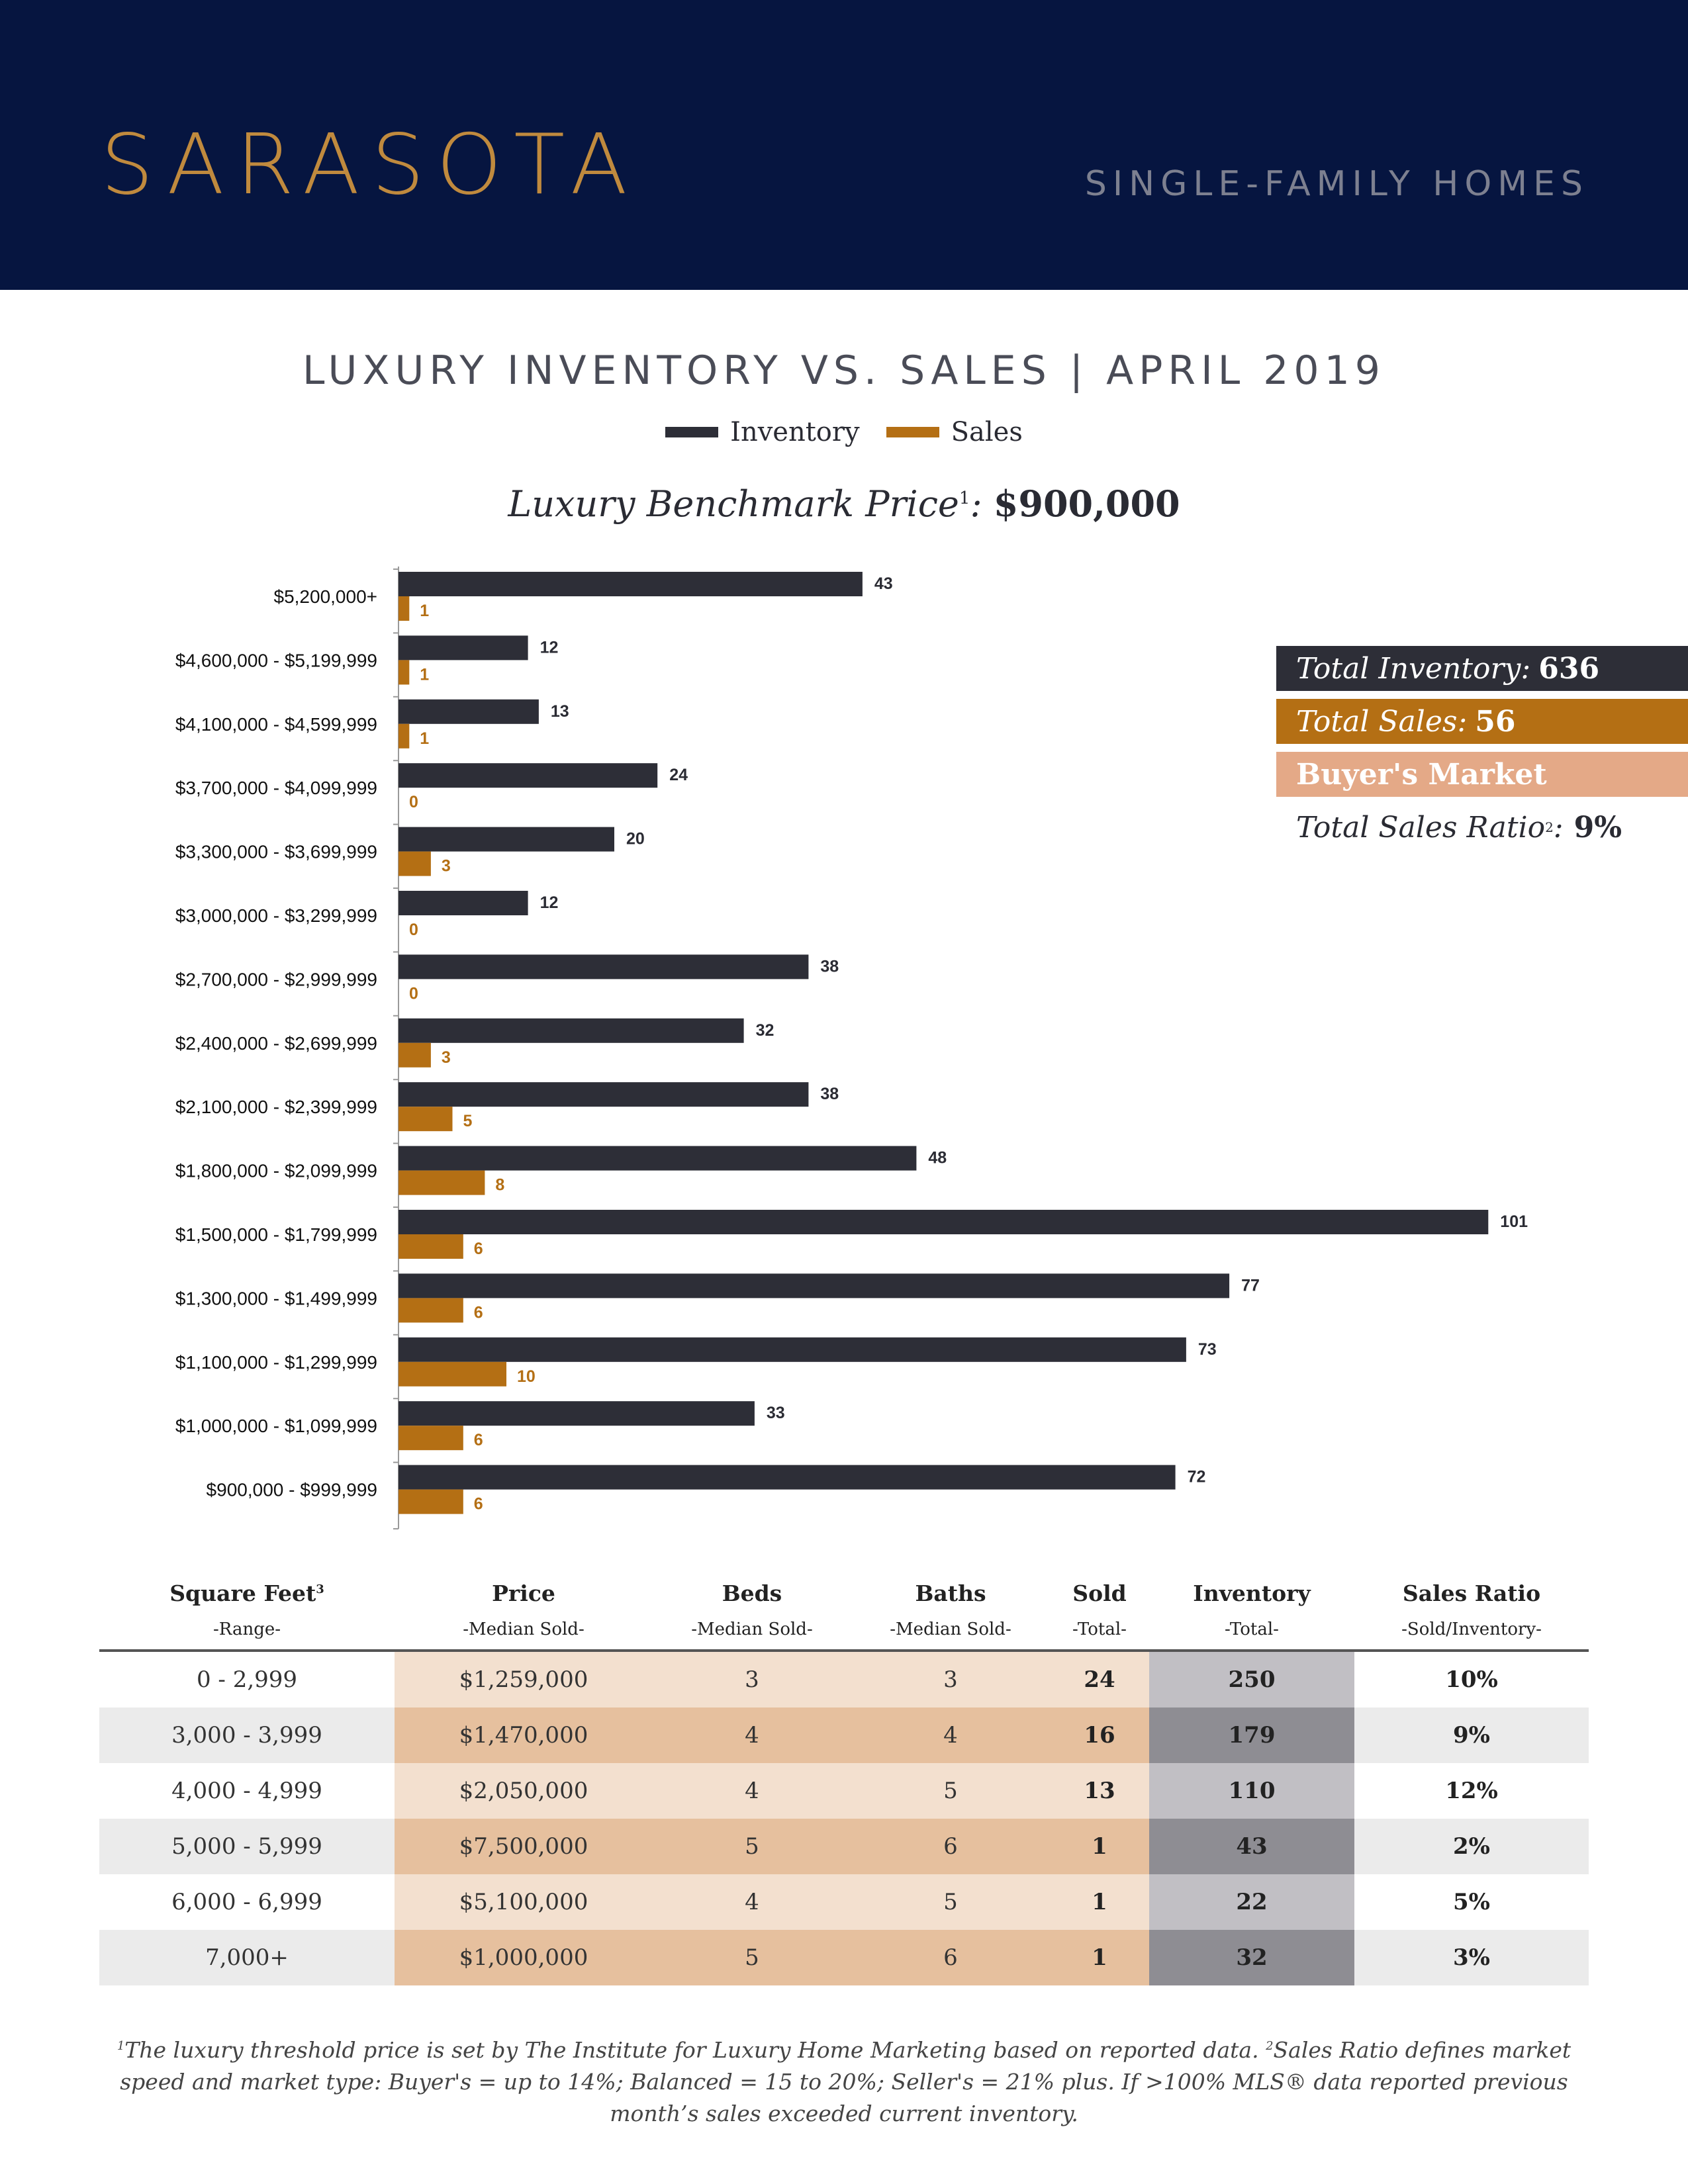 Image resolution: width=1688 pixels, height=2184 pixels. Describe the element at coordinates (276, 724) in the screenshot. I see `category-label: $4,100,000 - $4,599,999` at that location.